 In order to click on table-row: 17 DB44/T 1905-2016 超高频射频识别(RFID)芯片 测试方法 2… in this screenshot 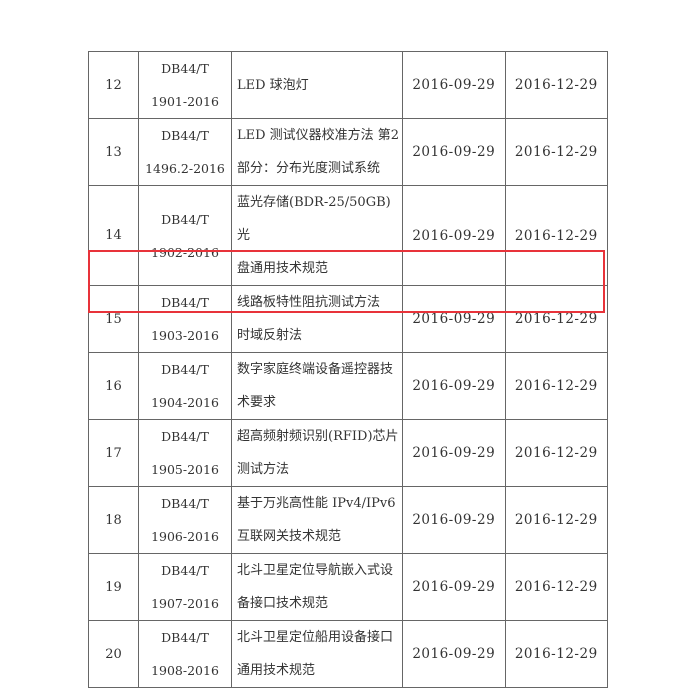, I will do `click(348, 453)`.